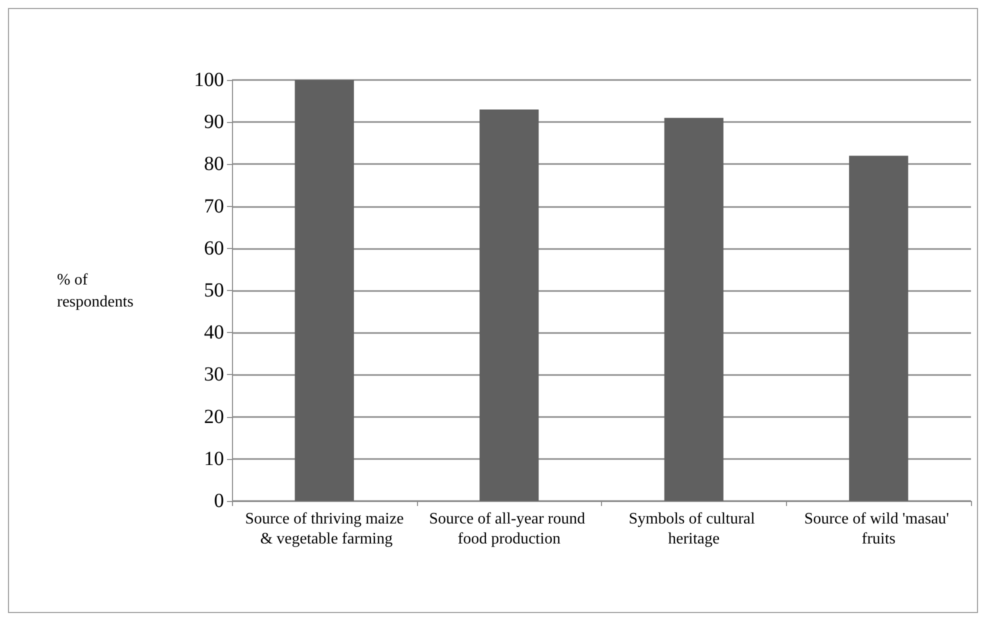  Describe the element at coordinates (219, 501) in the screenshot. I see `y-tick-label: 0` at that location.